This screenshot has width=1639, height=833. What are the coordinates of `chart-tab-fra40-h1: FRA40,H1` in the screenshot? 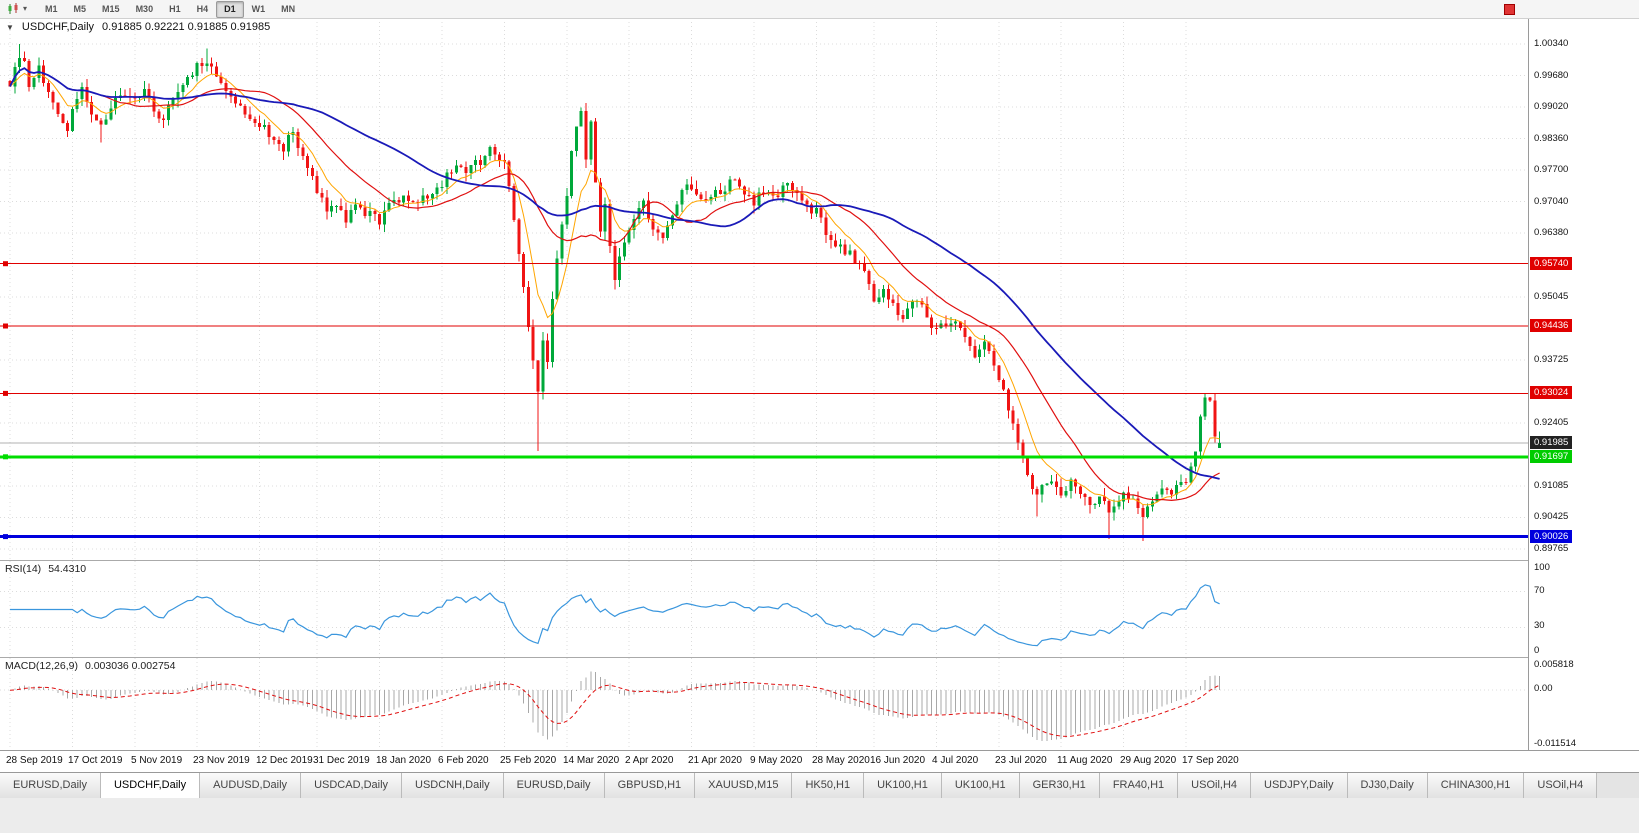 It's located at (1139, 785).